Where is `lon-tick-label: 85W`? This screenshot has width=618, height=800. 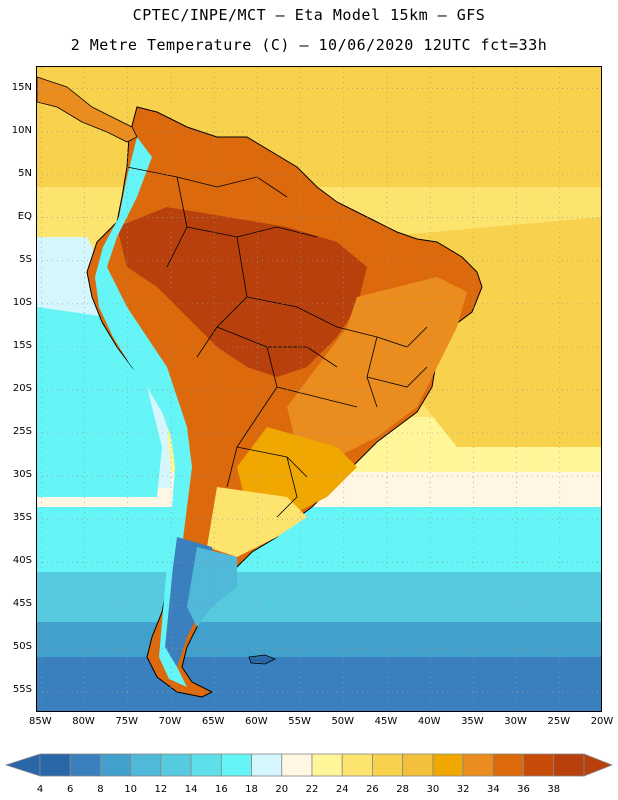
lon-tick-label: 85W is located at coordinates (40, 721).